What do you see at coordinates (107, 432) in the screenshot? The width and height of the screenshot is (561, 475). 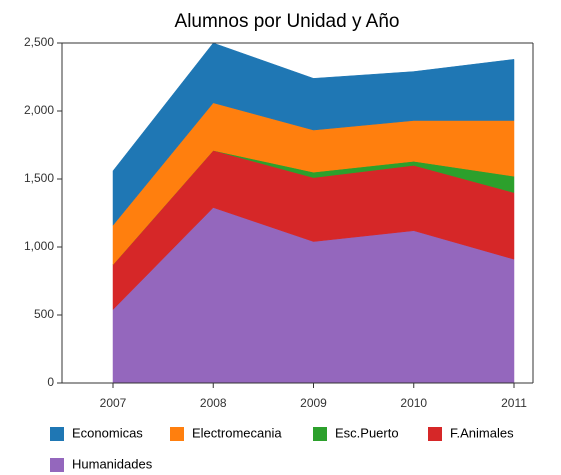 I see `legend-label: Economicas` at bounding box center [107, 432].